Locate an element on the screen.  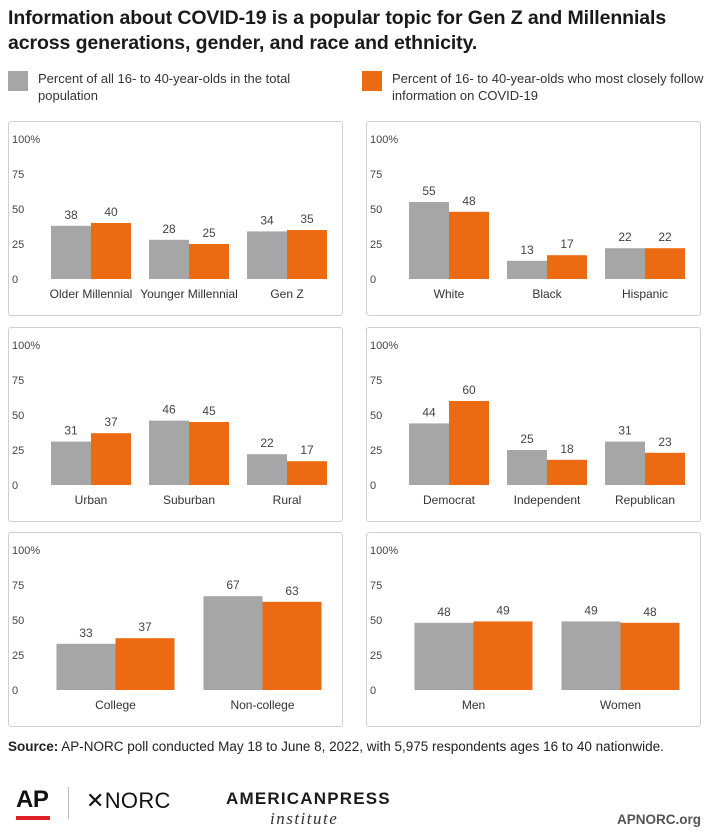
data-label: 13 is located at coordinates (527, 250).